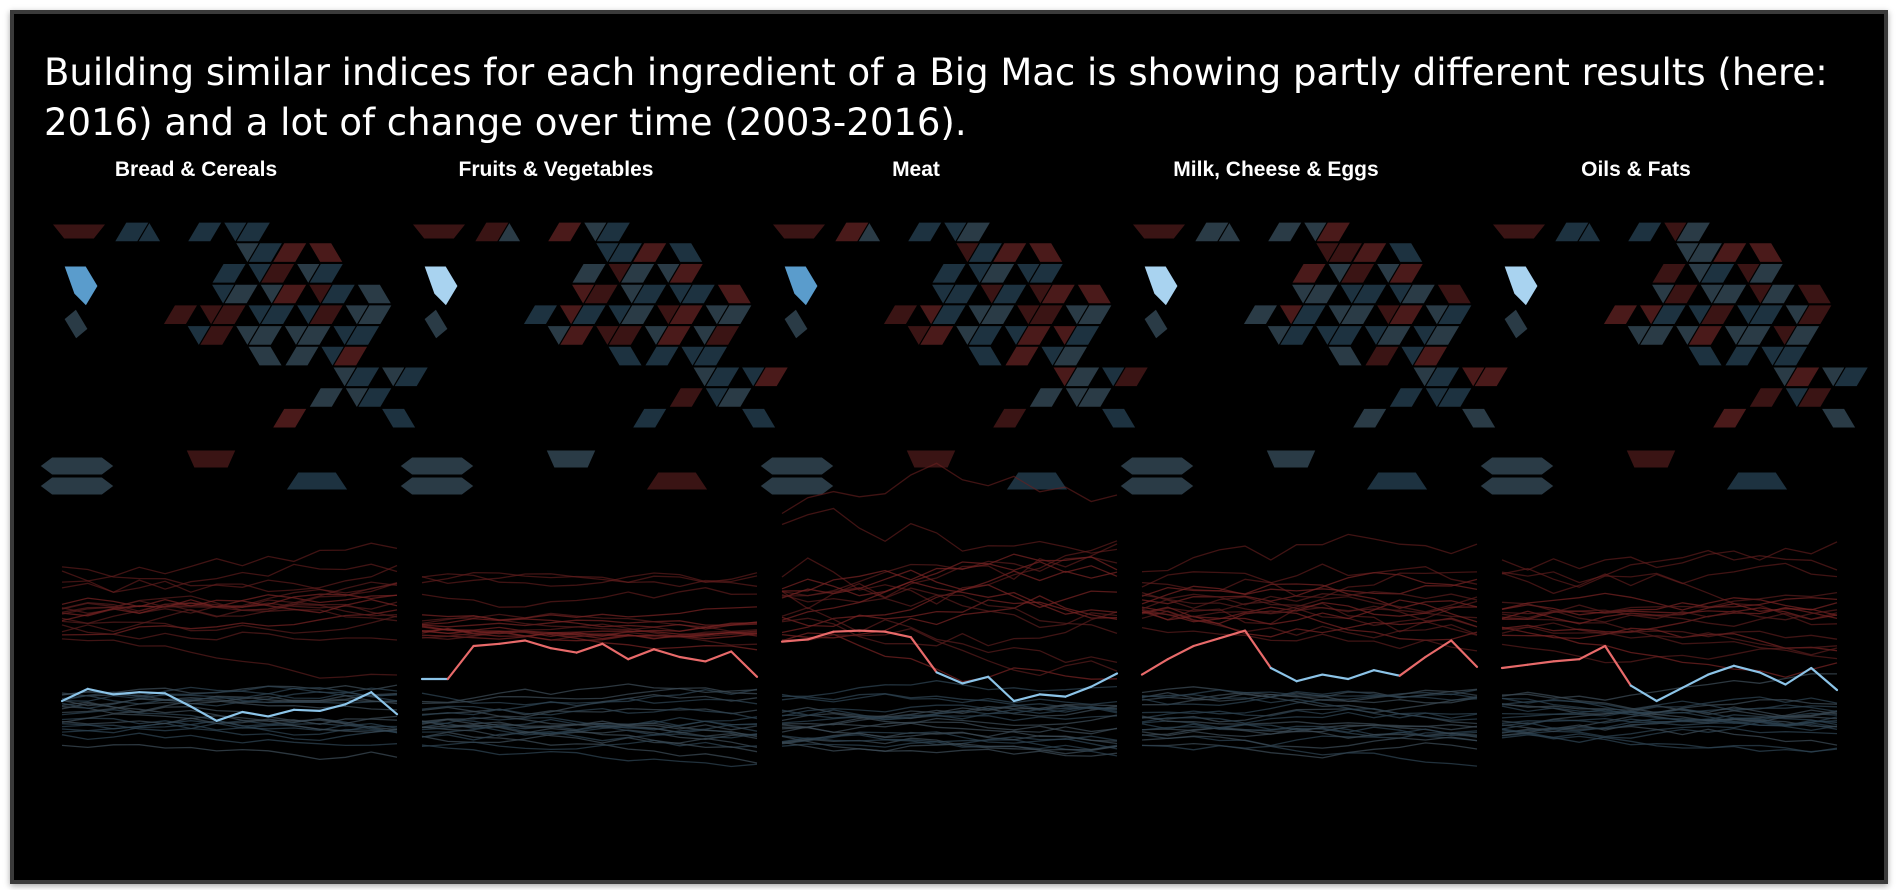  Describe the element at coordinates (916, 169) in the screenshot. I see `panel-title: Meat` at that location.